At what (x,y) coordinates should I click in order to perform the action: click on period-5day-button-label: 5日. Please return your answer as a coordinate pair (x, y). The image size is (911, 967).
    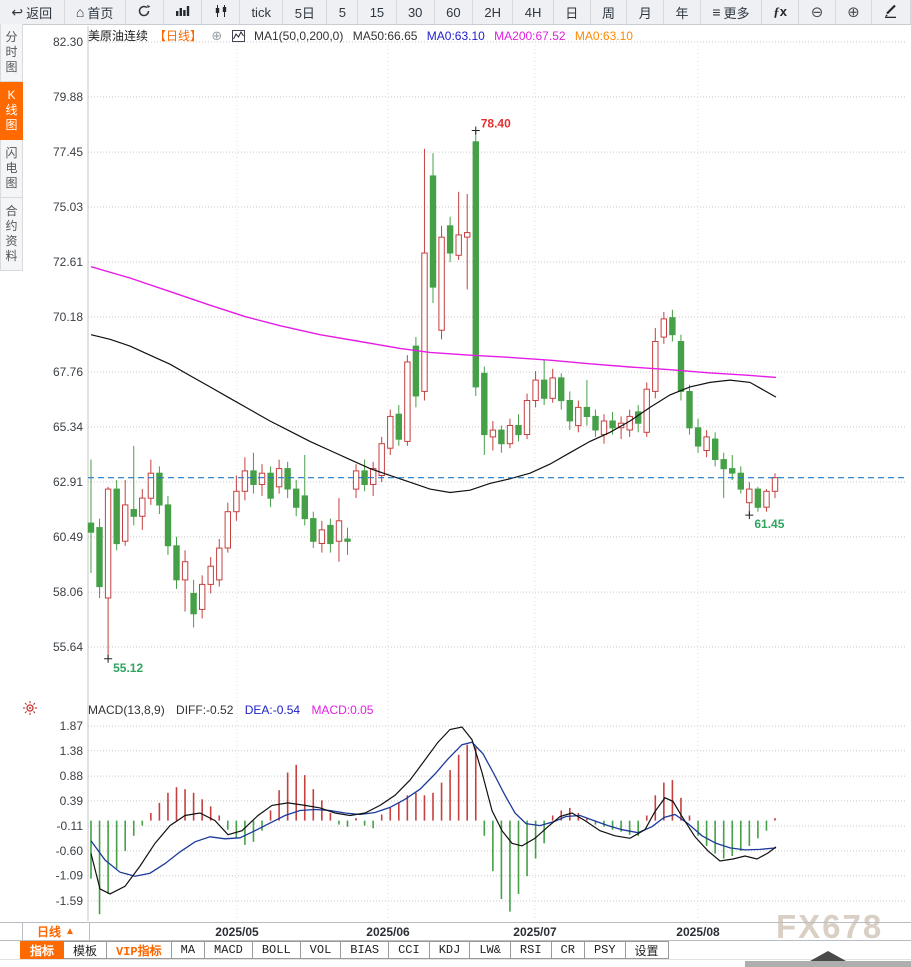
    Looking at the image, I should click on (304, 13).